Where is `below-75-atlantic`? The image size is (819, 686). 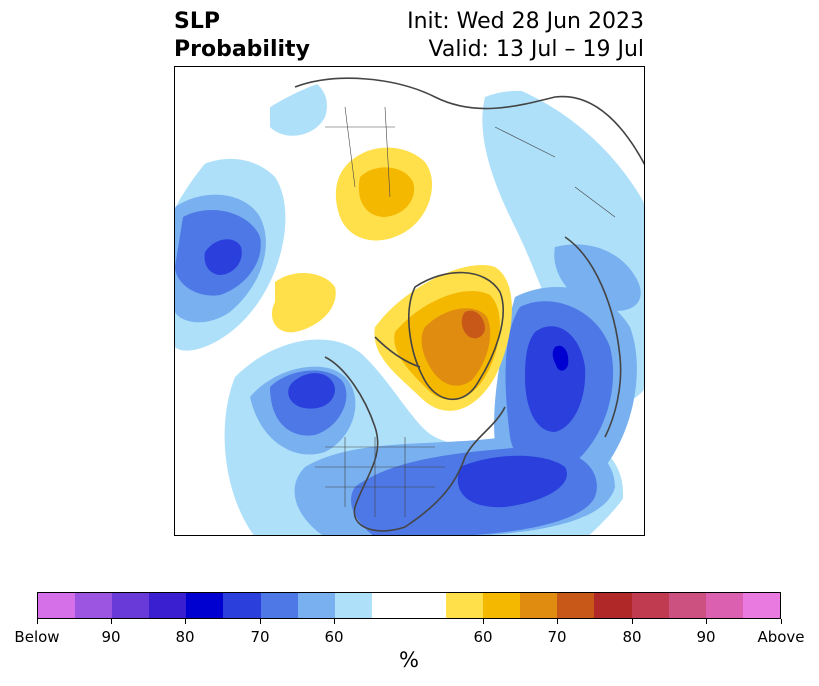 below-75-atlantic is located at coordinates (555, 379).